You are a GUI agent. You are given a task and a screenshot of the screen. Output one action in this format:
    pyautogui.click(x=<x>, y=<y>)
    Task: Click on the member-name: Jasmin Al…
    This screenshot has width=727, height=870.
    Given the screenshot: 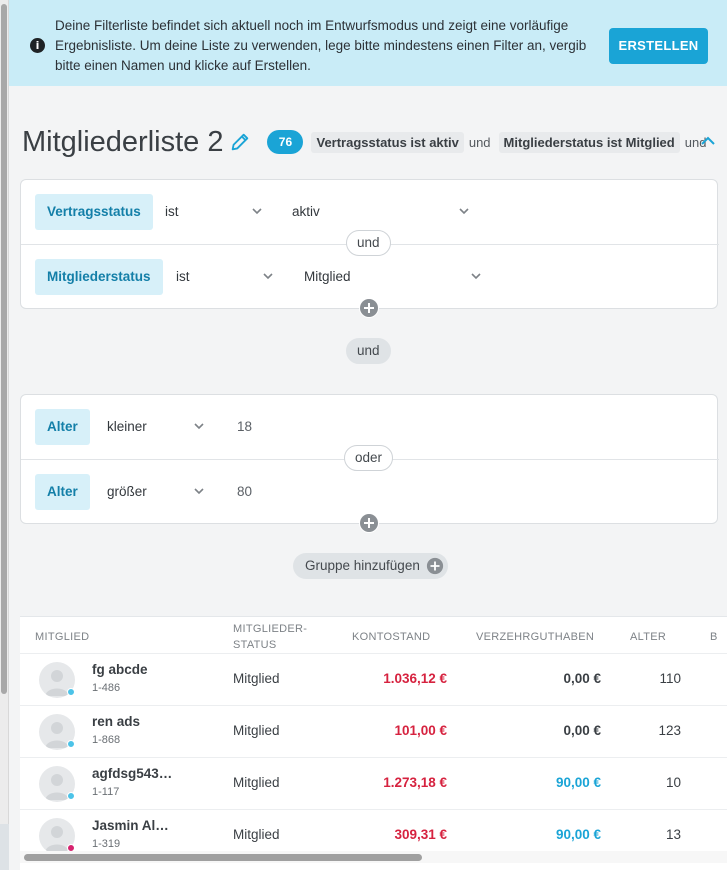 What is the action you would take?
    pyautogui.click(x=130, y=825)
    